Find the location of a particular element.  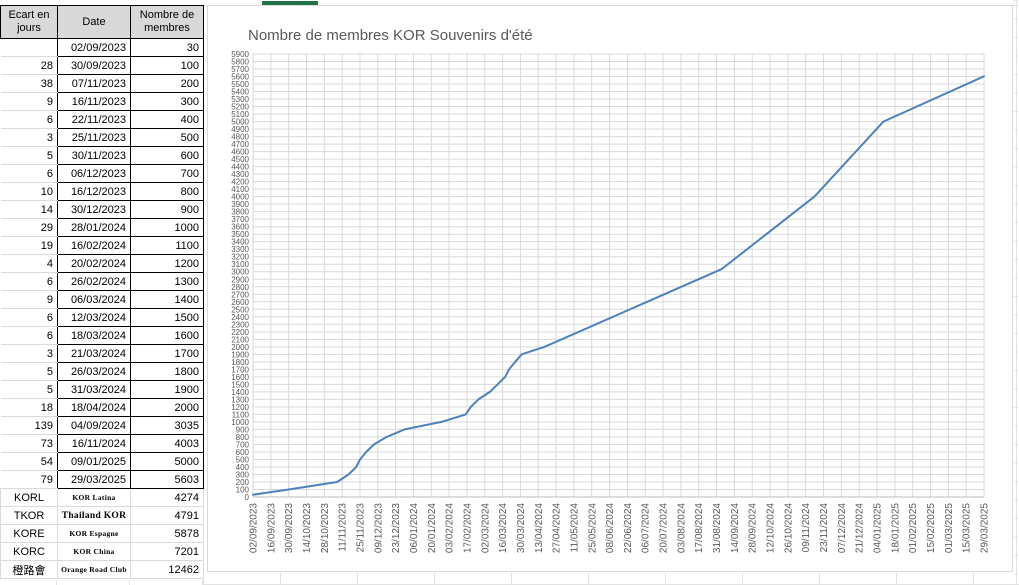

ecart-cell: 18 is located at coordinates (29, 407).